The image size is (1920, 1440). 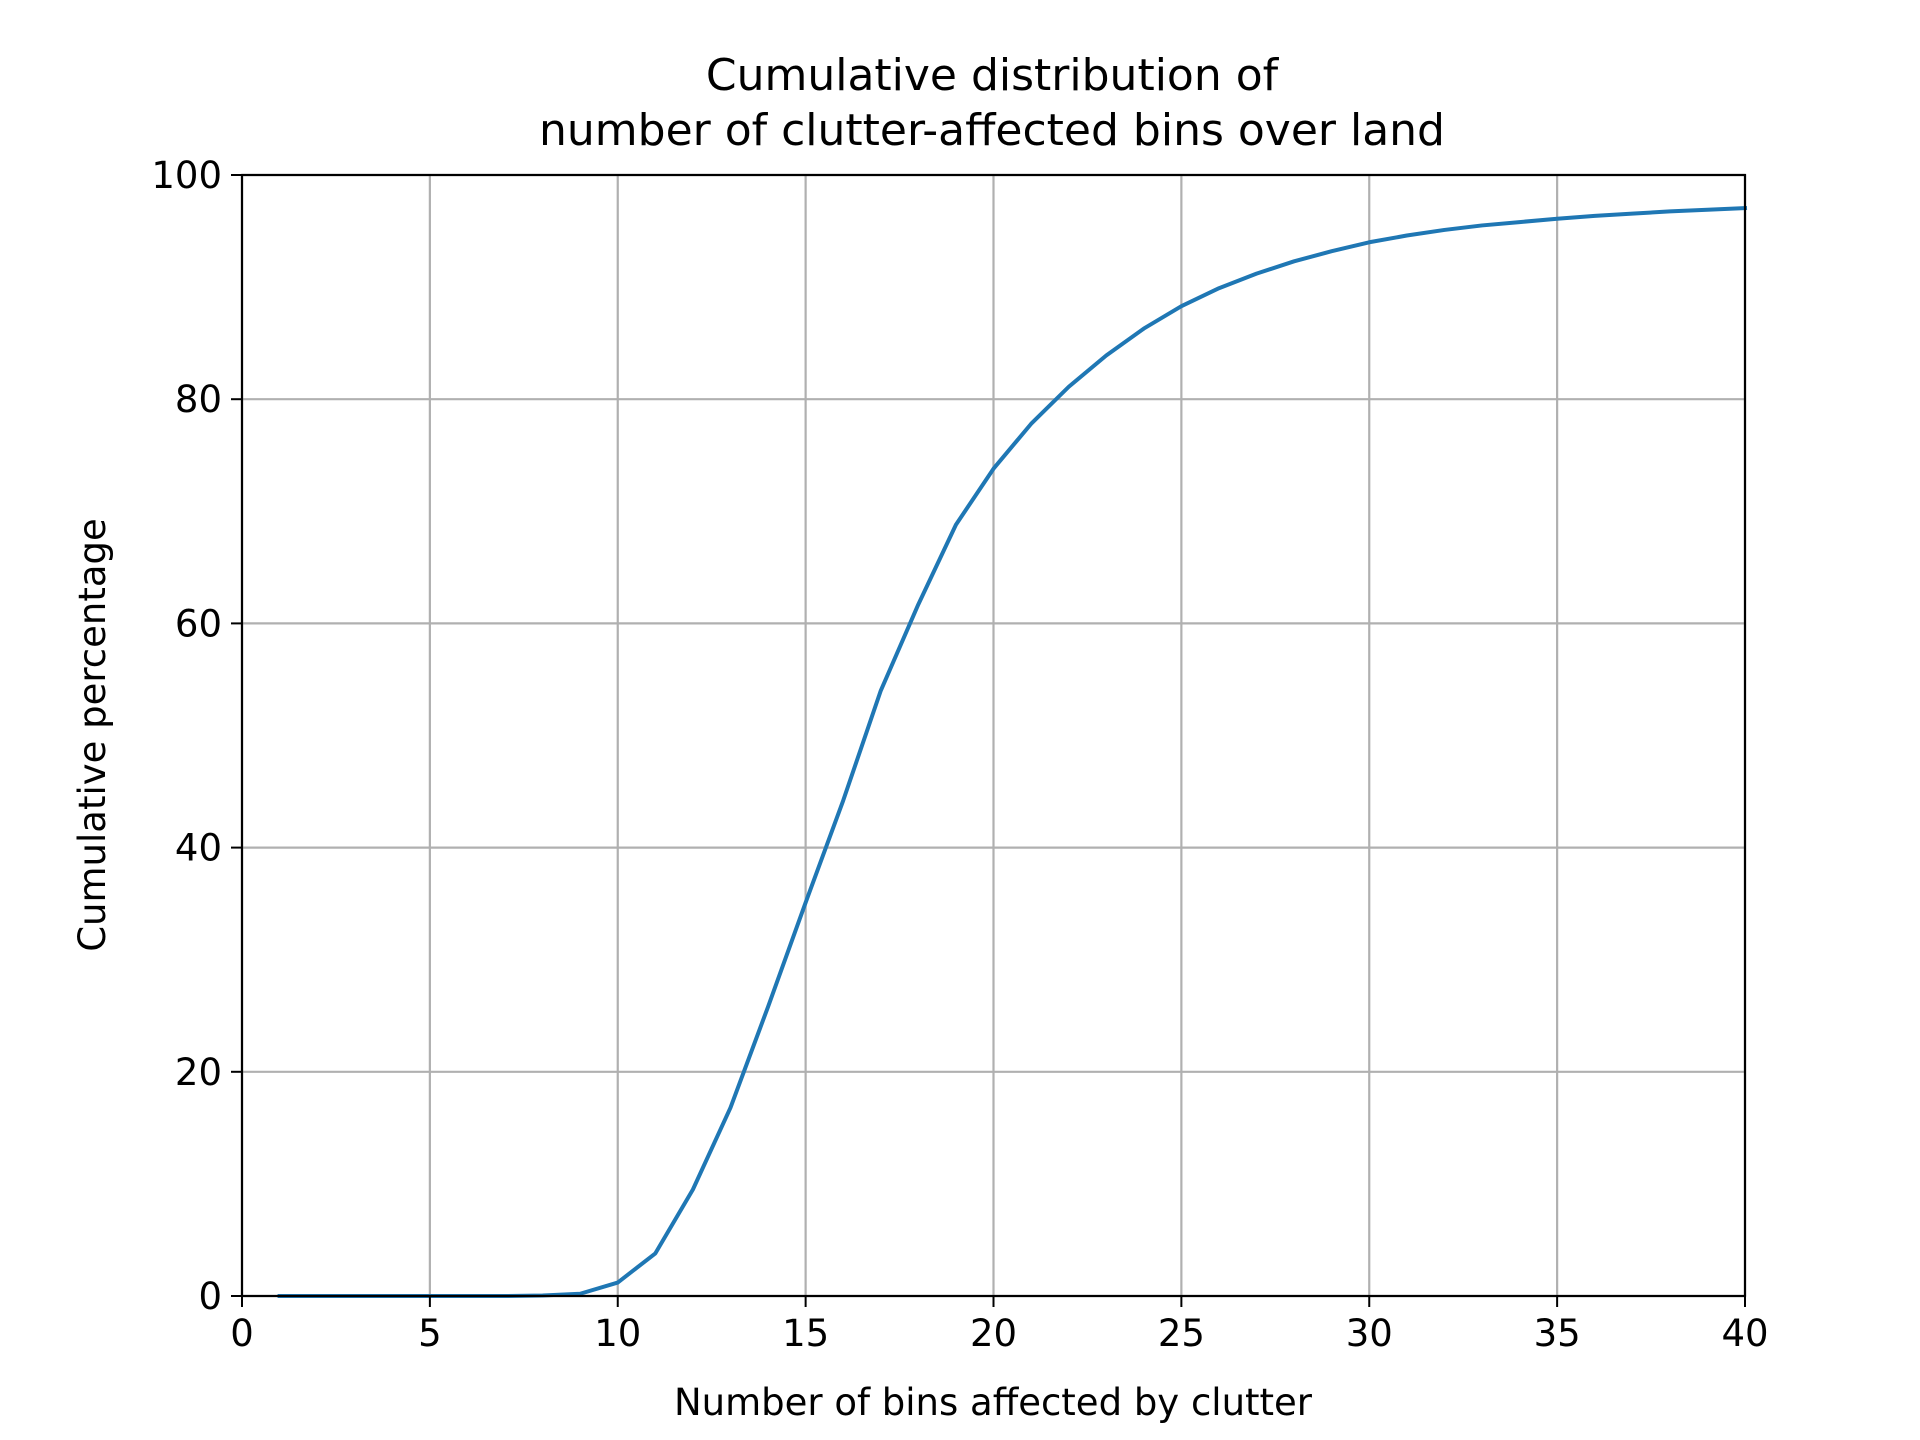 What do you see at coordinates (805, 1333) in the screenshot?
I see `x-tick-label-3: 15` at bounding box center [805, 1333].